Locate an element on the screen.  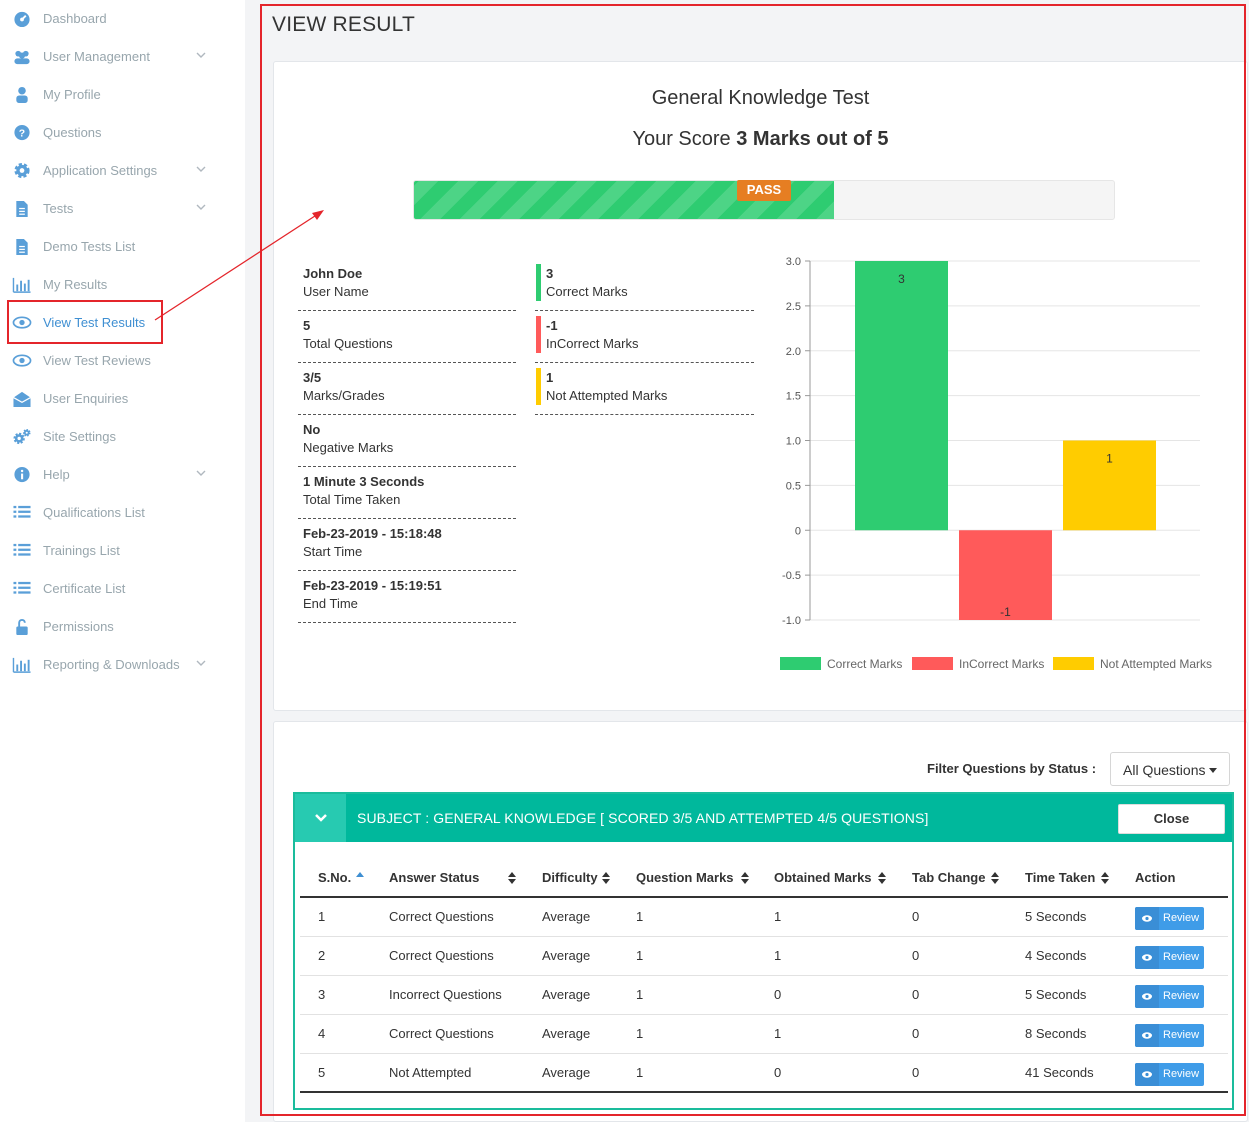
sidebar-item-label: My Profile is located at coordinates (72, 94).